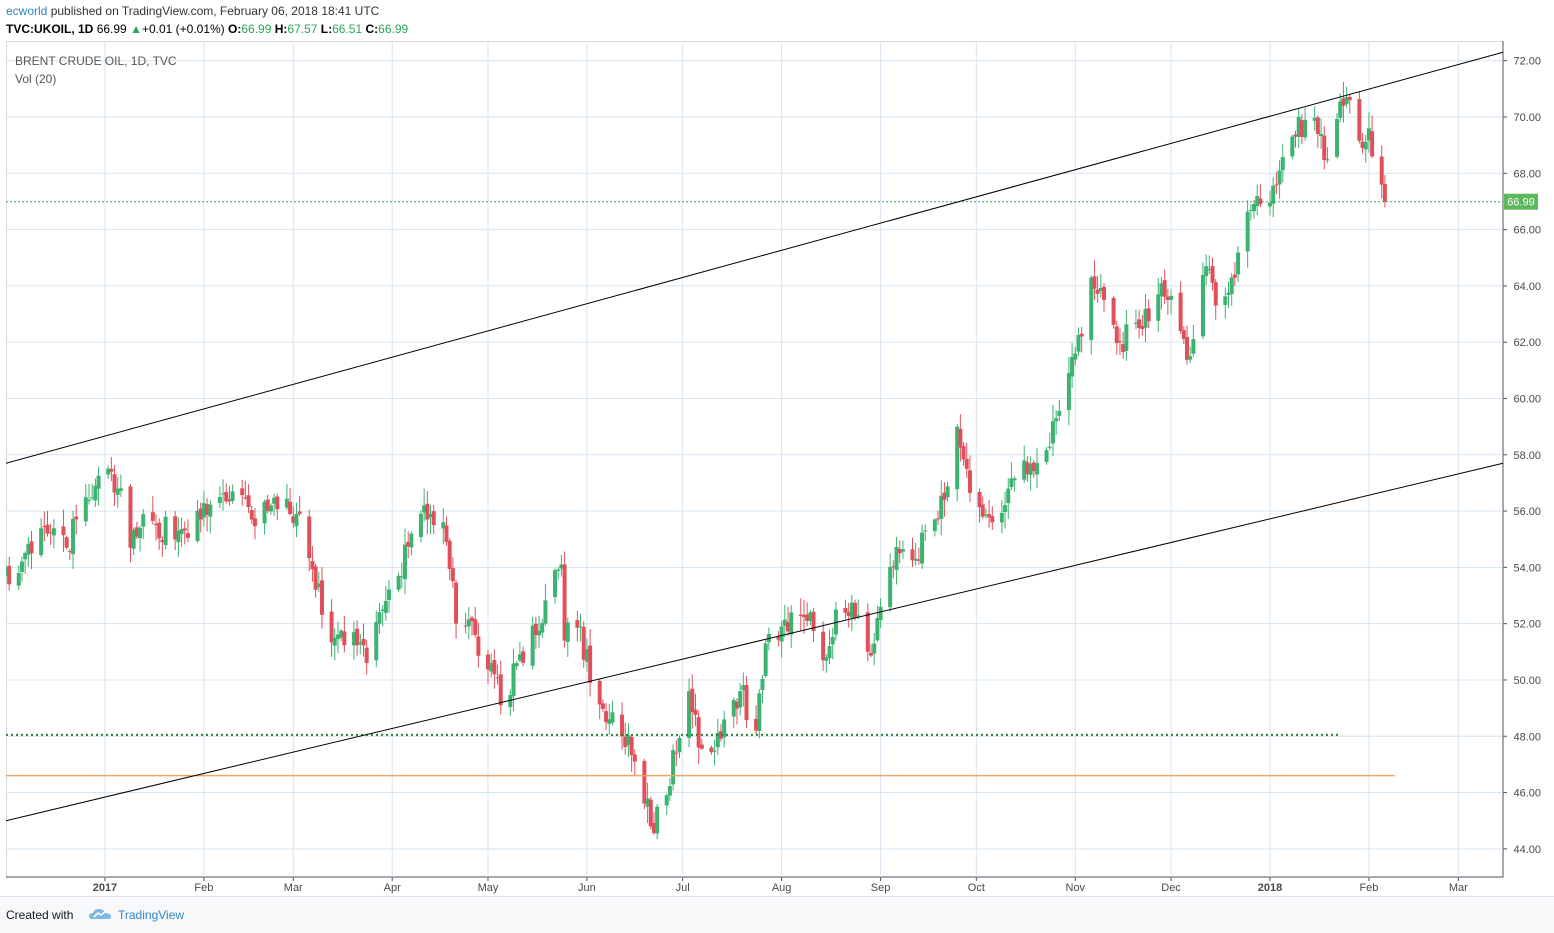 The image size is (1554, 933). What do you see at coordinates (488, 888) in the screenshot?
I see `time-tick-label: May` at bounding box center [488, 888].